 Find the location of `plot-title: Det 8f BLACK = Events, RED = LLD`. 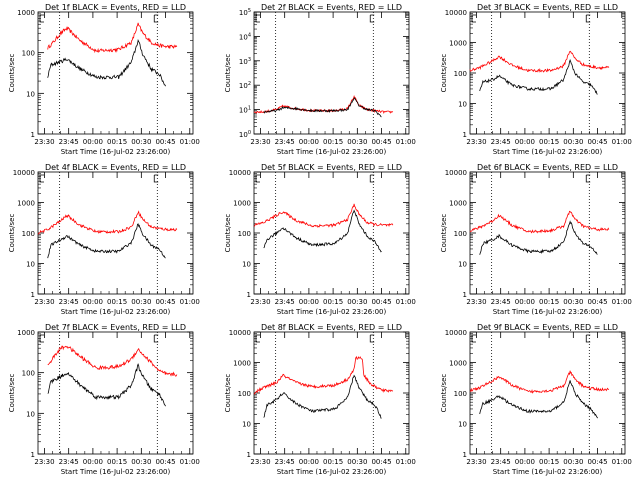

plot-title: Det 8f BLACK = Events, RED = LLD is located at coordinates (331, 327).